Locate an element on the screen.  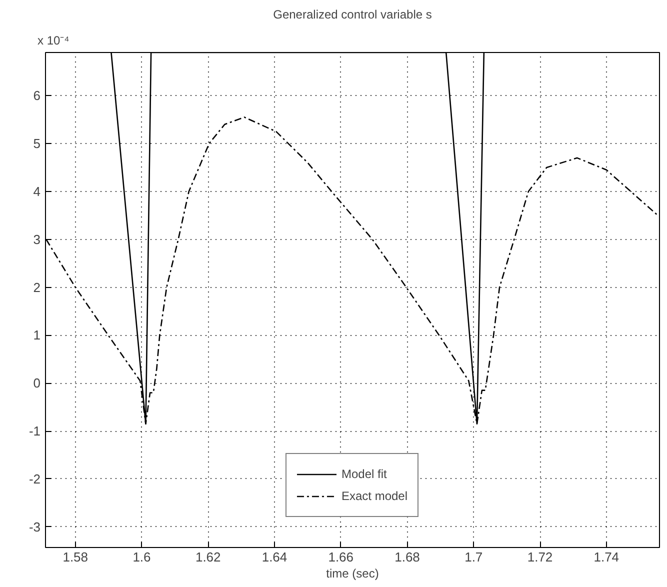
y-tick-label: 1 is located at coordinates (37, 335).